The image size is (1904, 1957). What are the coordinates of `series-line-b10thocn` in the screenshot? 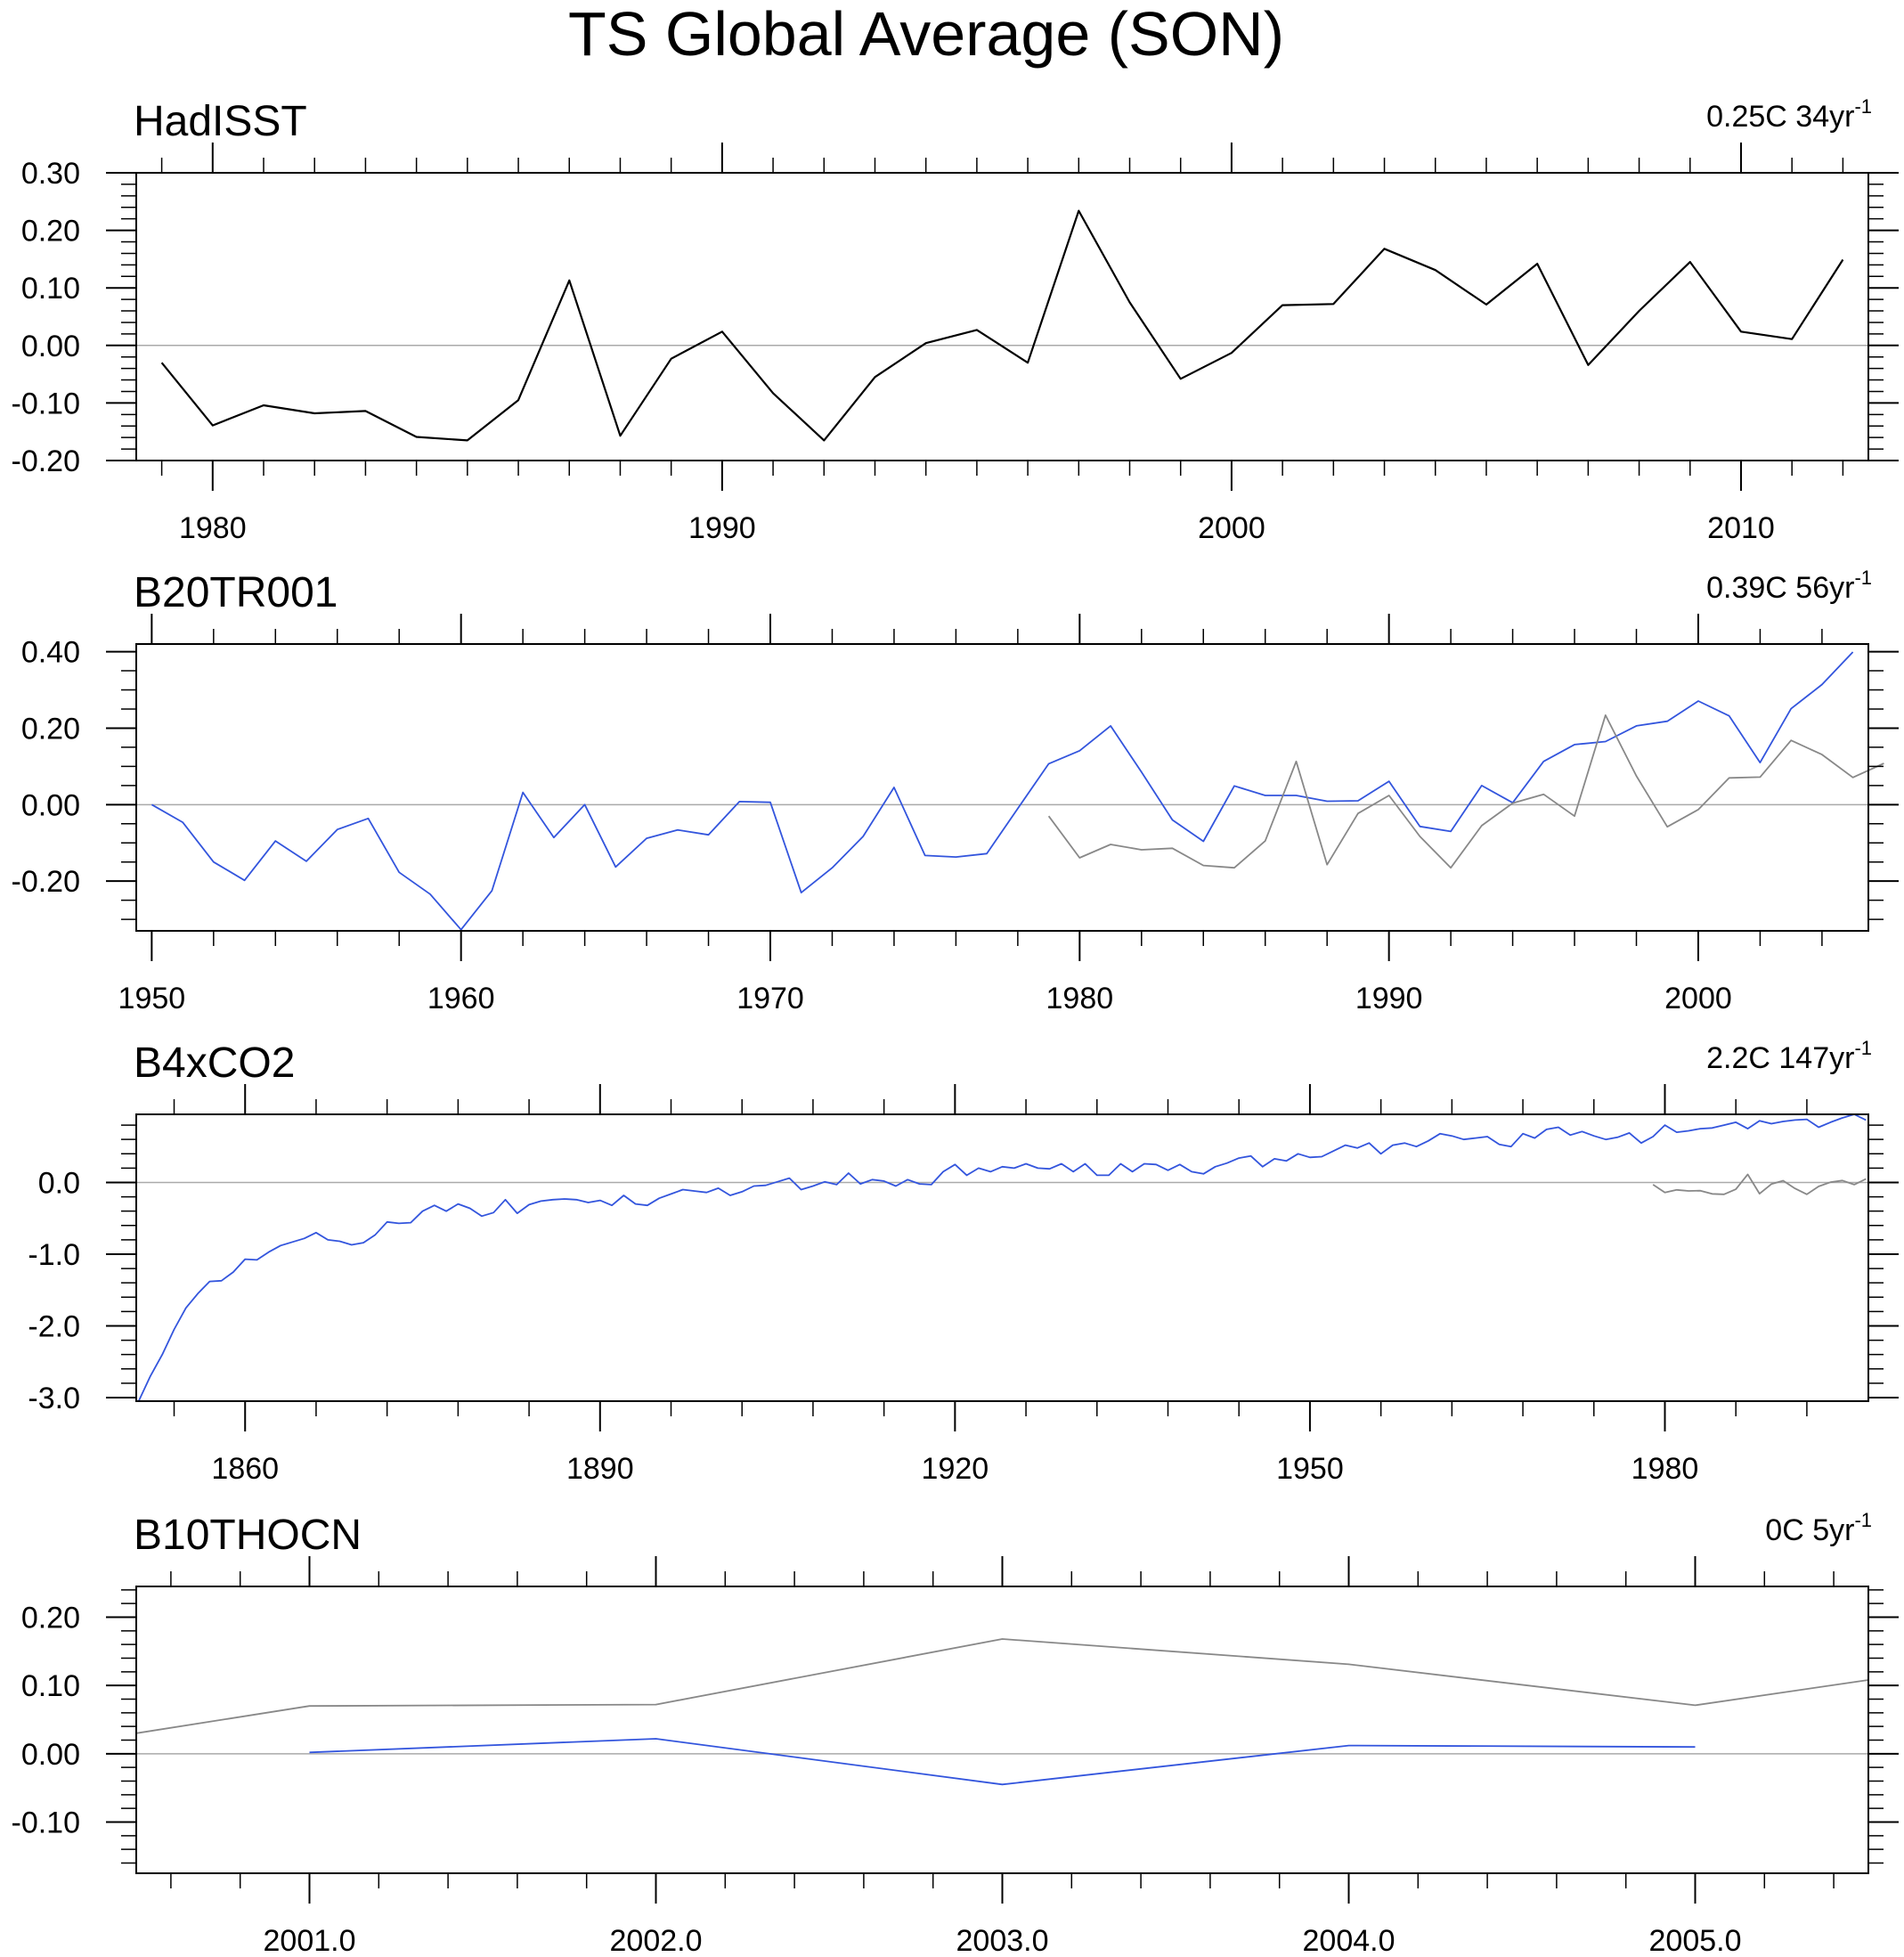 It's located at (1003, 1762).